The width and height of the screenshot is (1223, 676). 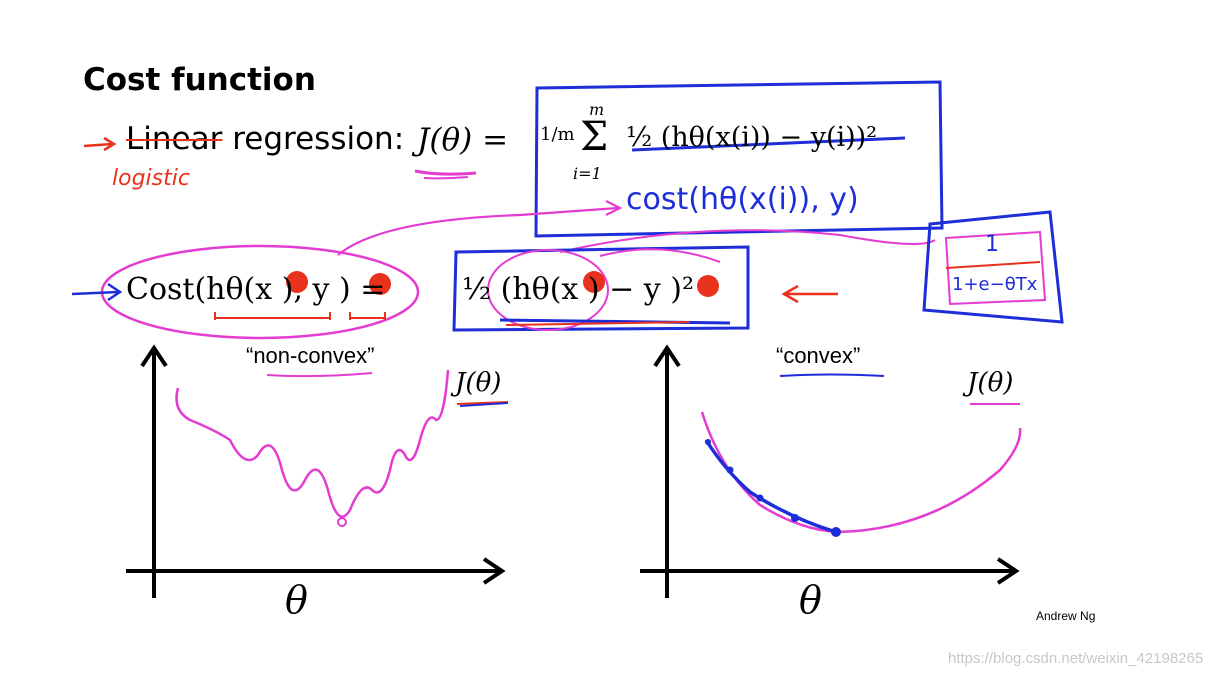 I want to click on theta-axis-label-left: θ, so click(x=296, y=600).